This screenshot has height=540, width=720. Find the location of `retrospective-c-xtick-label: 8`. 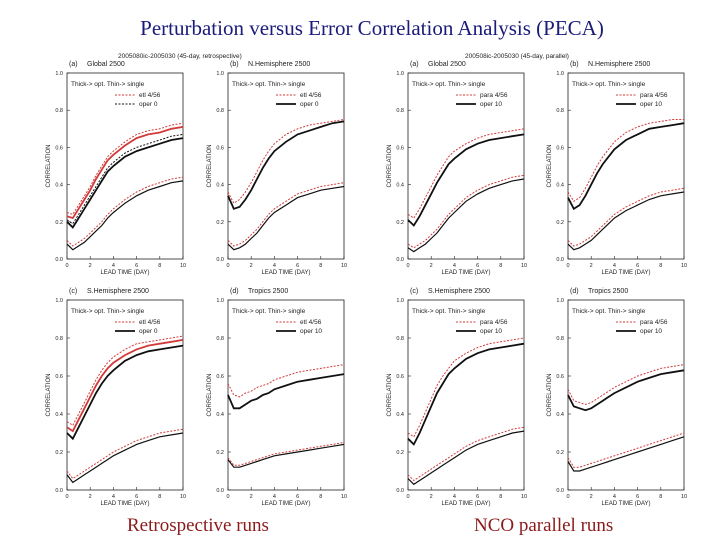

retrospective-c-xtick-label: 8 is located at coordinates (159, 497).